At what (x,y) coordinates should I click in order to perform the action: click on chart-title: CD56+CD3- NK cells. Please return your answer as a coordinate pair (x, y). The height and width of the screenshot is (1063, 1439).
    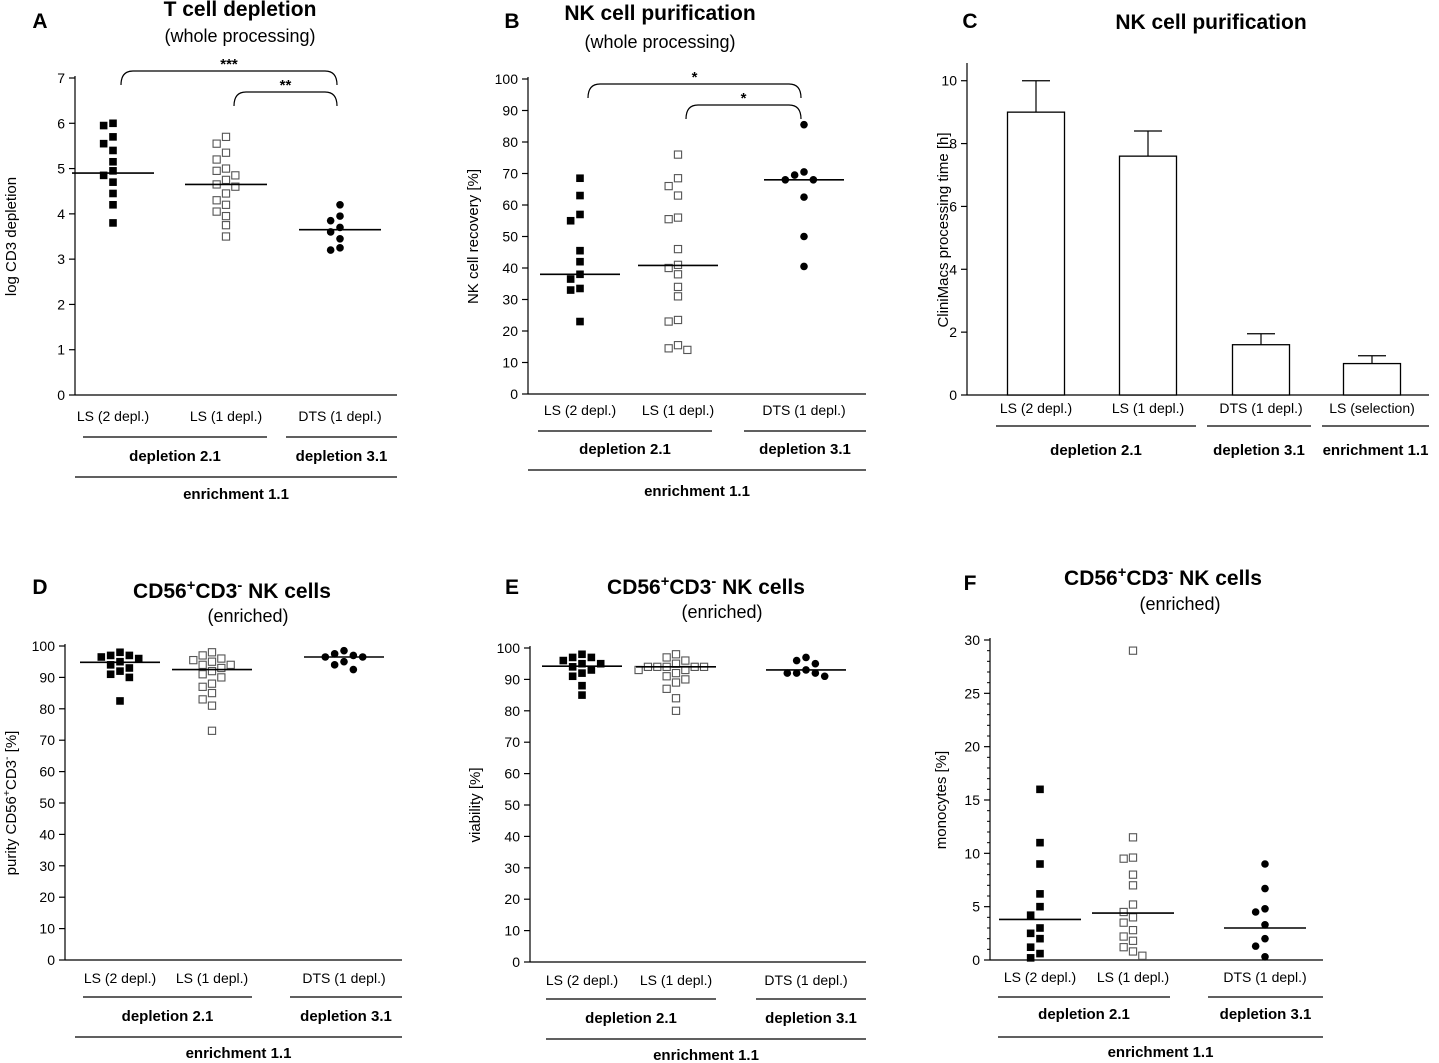
    Looking at the image, I should click on (232, 590).